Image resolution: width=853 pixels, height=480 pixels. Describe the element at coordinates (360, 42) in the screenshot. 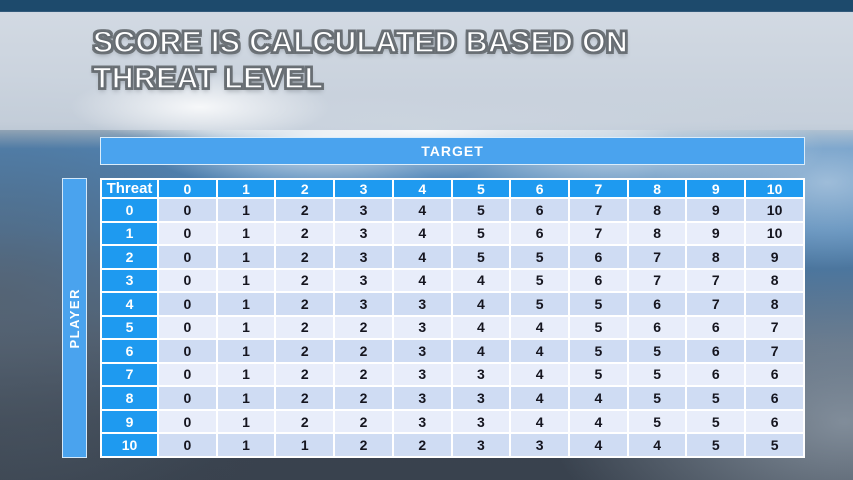

I see `title-line-1: SCORE IS CALCULATED BASED ON` at that location.